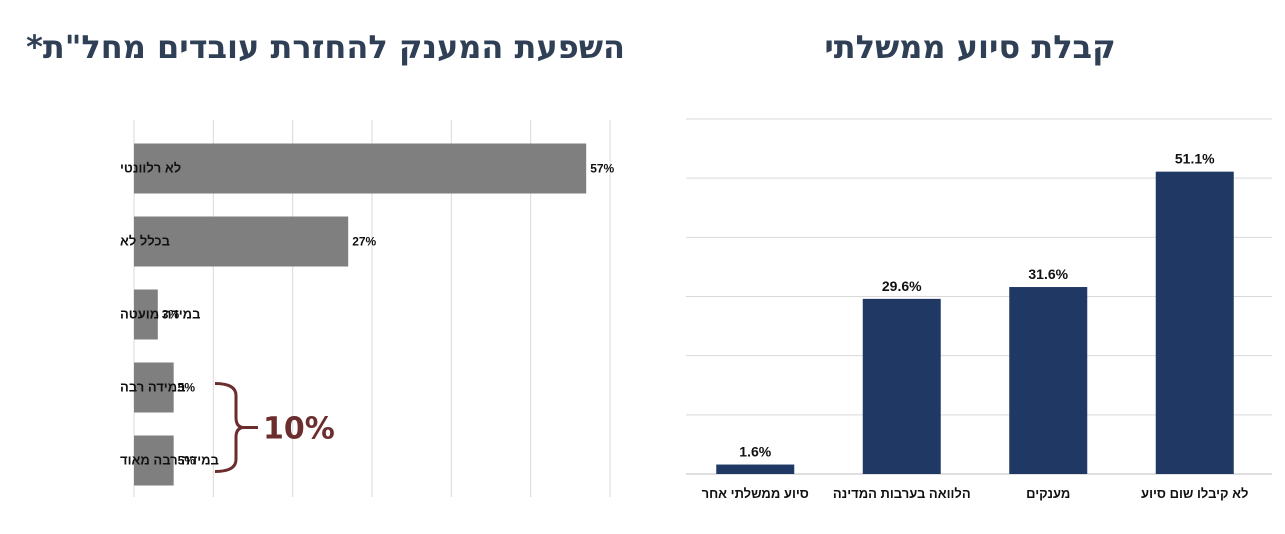  Describe the element at coordinates (755, 452) in the screenshot. I see `right-value-label: 1.6%` at that location.